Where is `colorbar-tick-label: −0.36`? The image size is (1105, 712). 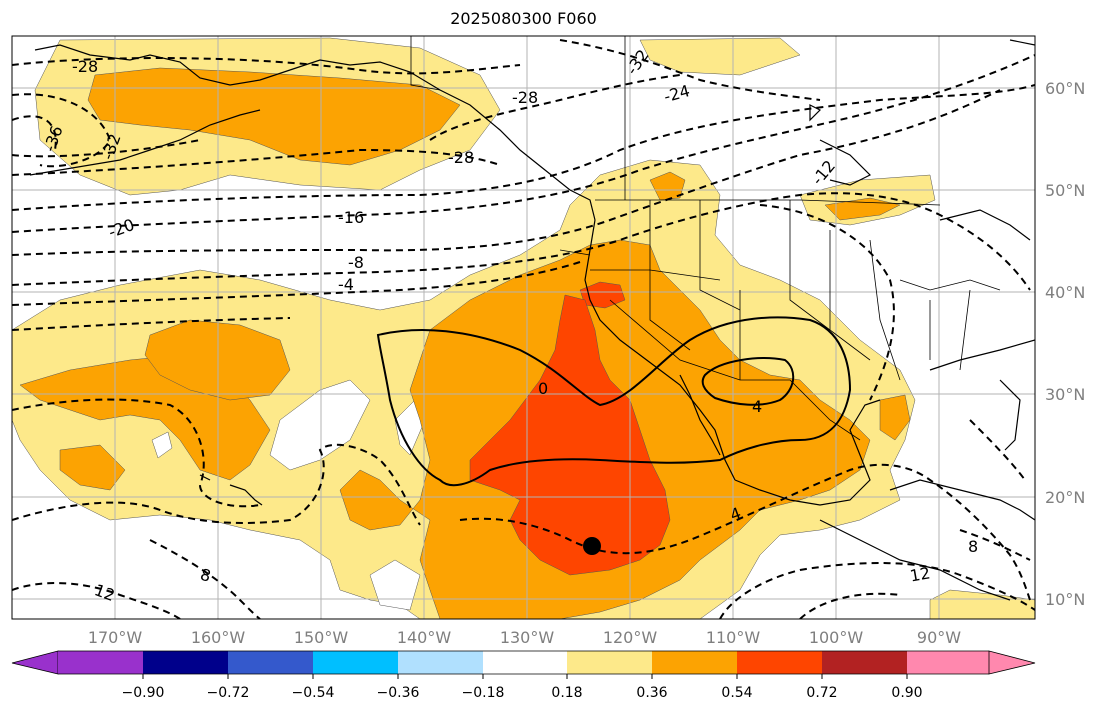 colorbar-tick-label: −0.36 is located at coordinates (398, 693).